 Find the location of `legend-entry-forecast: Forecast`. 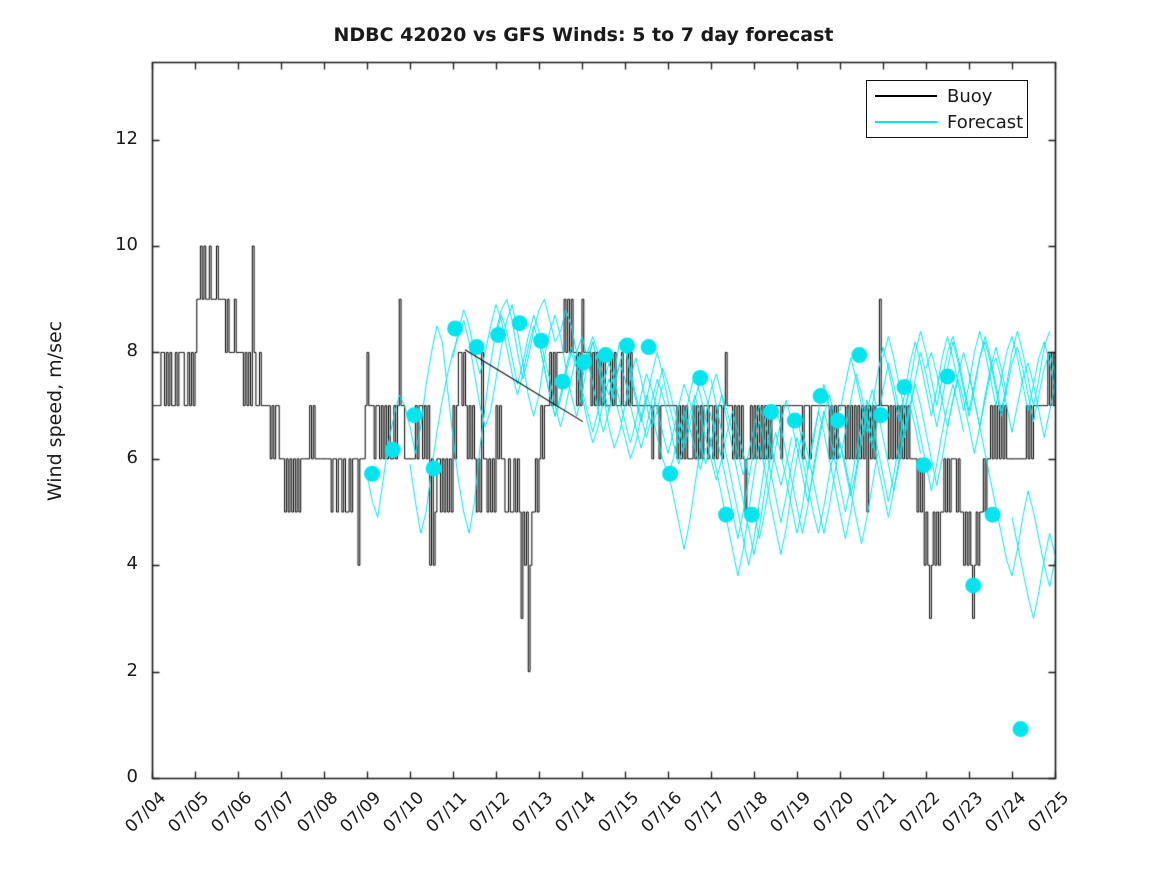

legend-entry-forecast: Forecast is located at coordinates (947, 122).